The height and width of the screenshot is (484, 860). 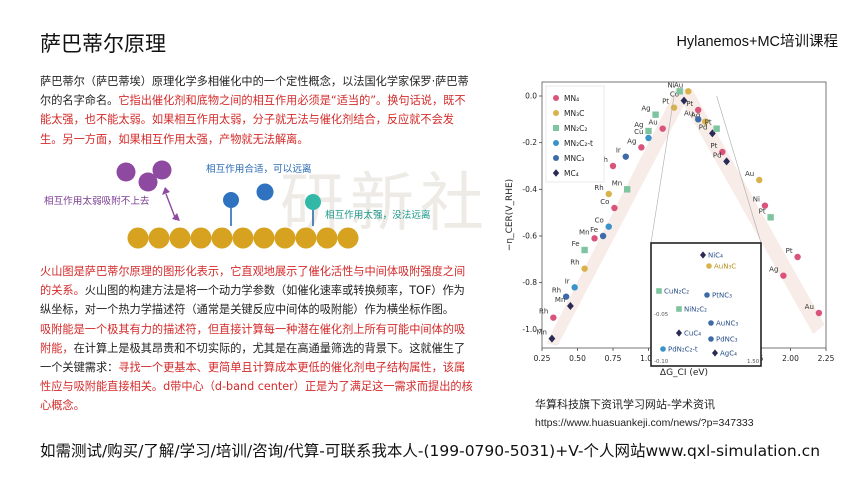 I want to click on y-tick-label: -0.2, so click(x=529, y=142).